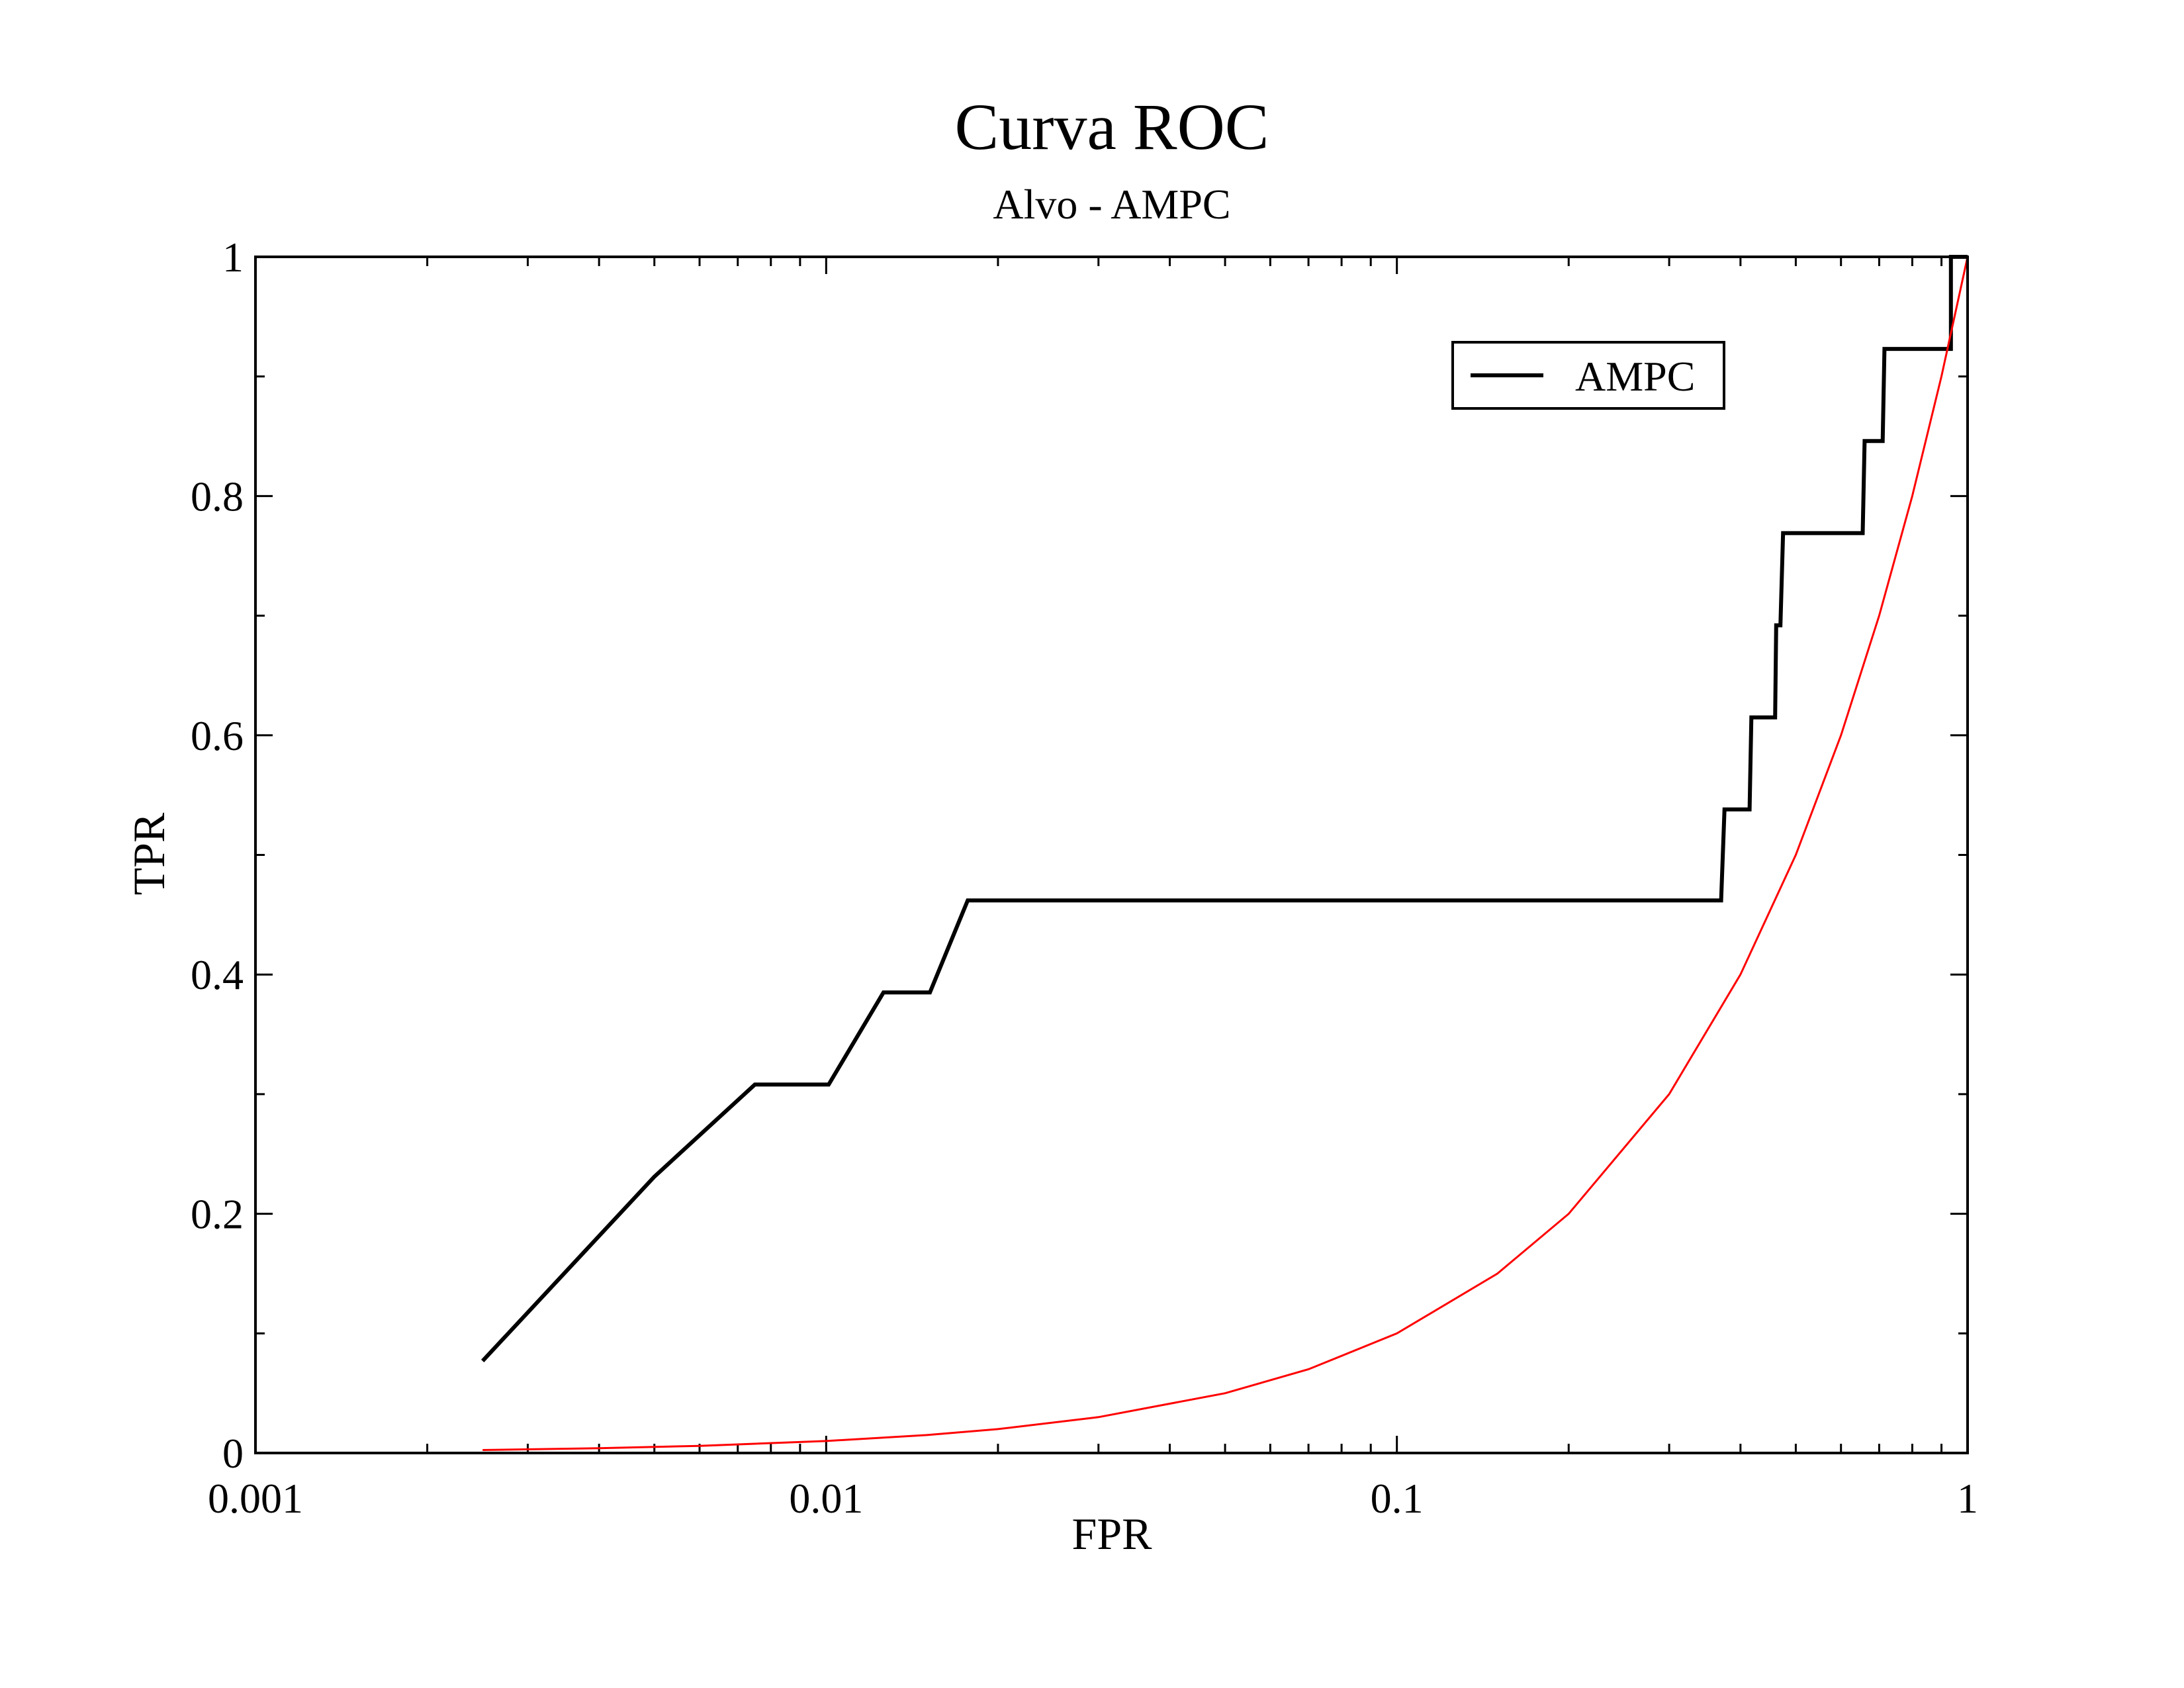  I want to click on x-tick-label: 0.01, so click(826, 1498).